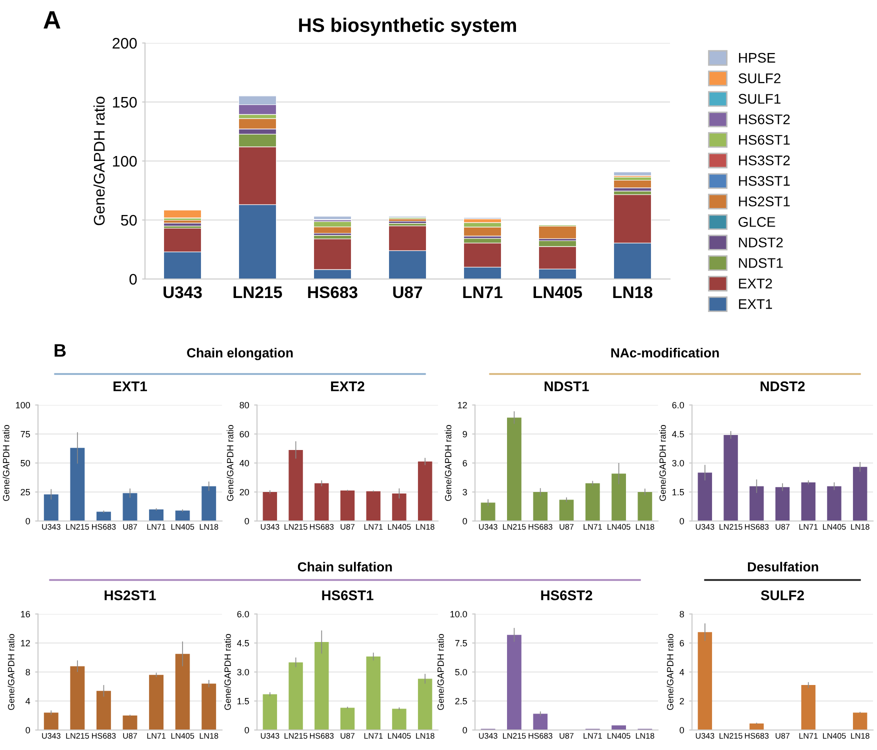 This screenshot has height=750, width=877. I want to click on y-tick-label: 40, so click(245, 463).